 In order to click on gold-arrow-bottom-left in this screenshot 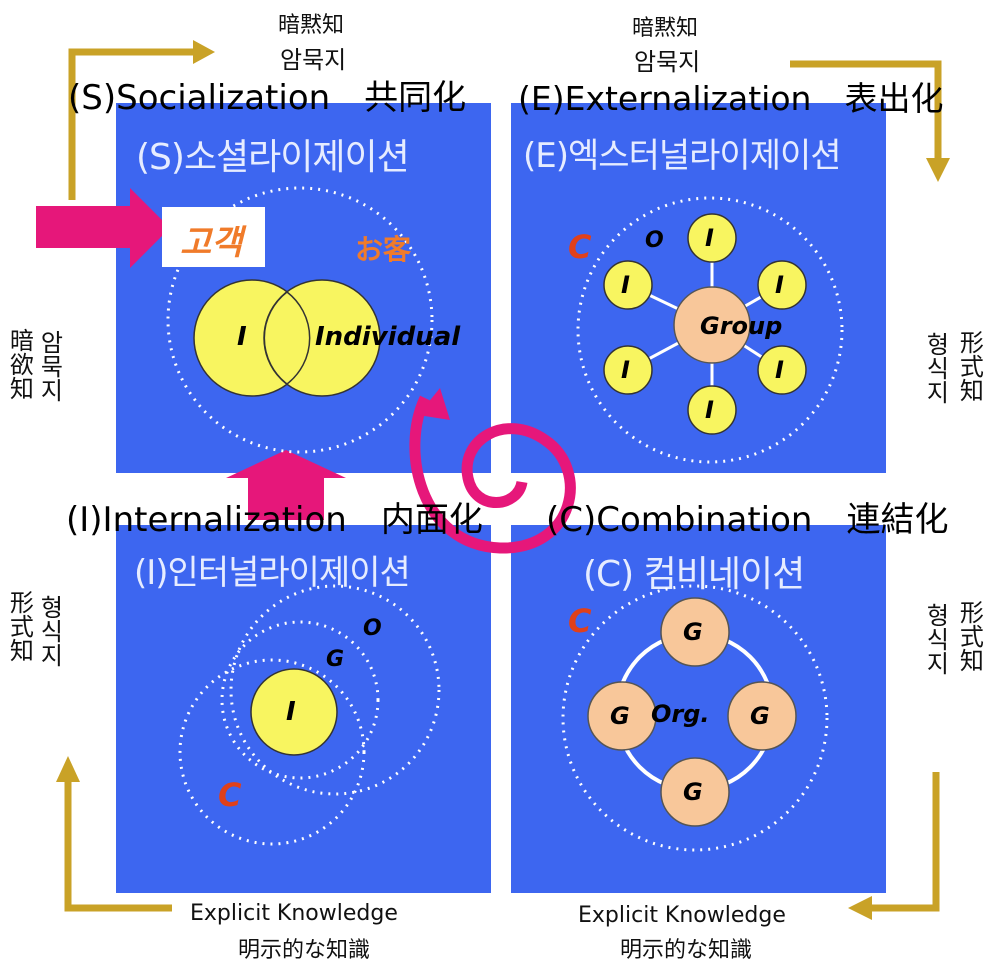, I will do `click(118, 846)`.